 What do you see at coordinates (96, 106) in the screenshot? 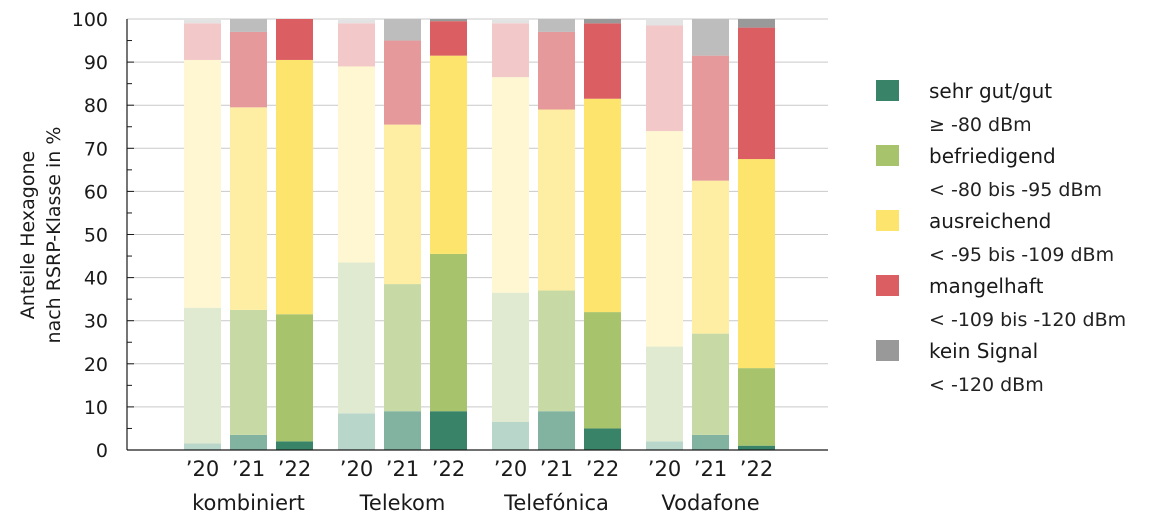
I see `y-tick-label: 80` at bounding box center [96, 106].